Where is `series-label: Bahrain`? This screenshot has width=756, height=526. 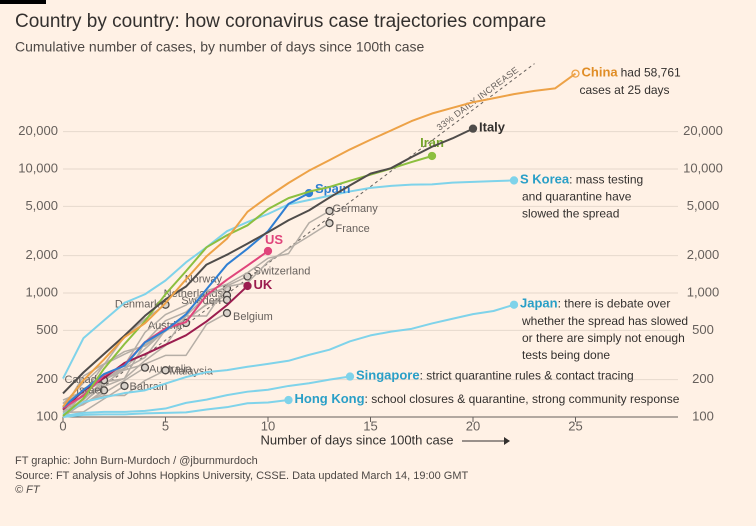
series-label: Bahrain is located at coordinates (149, 387).